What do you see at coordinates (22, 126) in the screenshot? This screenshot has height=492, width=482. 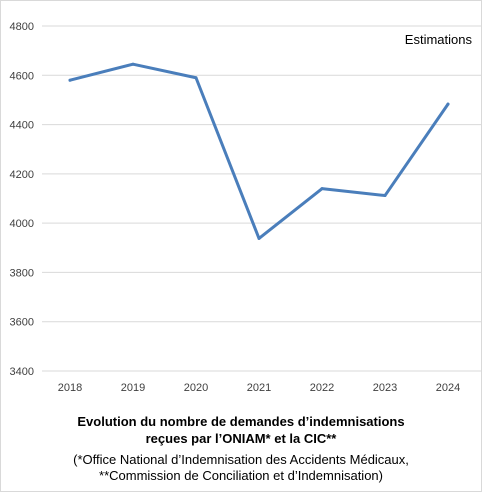 I see `y-tick-label: 4400` at bounding box center [22, 126].